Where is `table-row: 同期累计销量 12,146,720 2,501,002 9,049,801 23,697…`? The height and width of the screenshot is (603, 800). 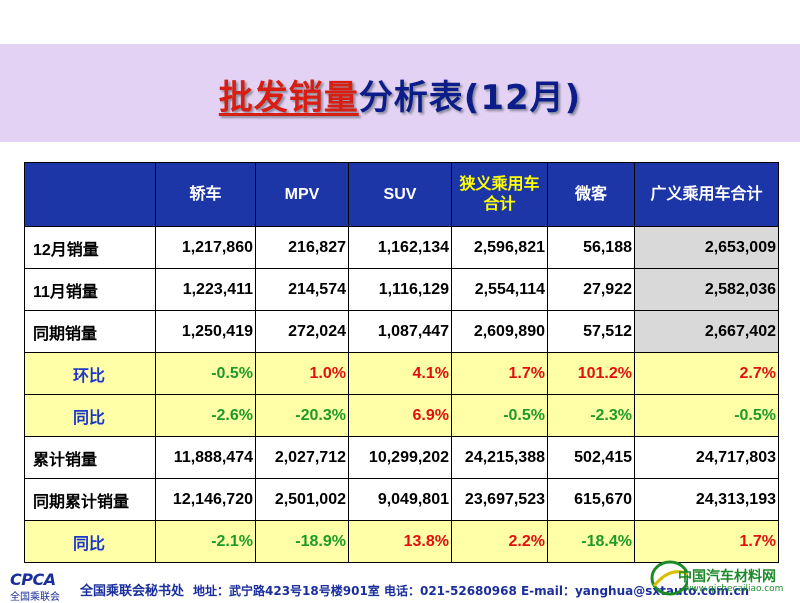
table-row: 同期累计销量 12,146,720 2,501,002 9,049,801 23,697… is located at coordinates (401, 499).